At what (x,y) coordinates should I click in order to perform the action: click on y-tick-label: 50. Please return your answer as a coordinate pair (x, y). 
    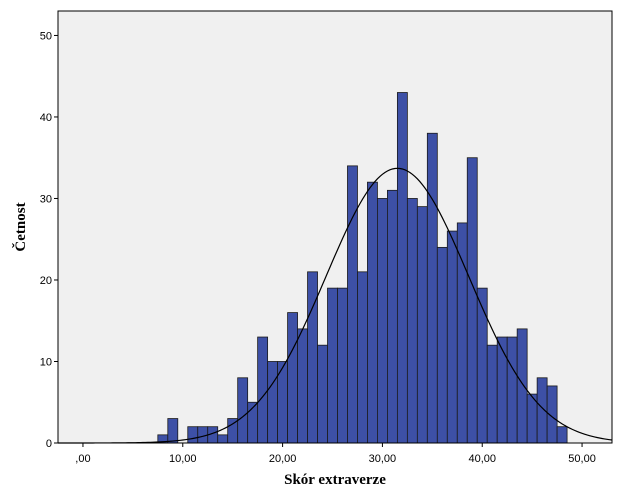
    Looking at the image, I should click on (46, 36).